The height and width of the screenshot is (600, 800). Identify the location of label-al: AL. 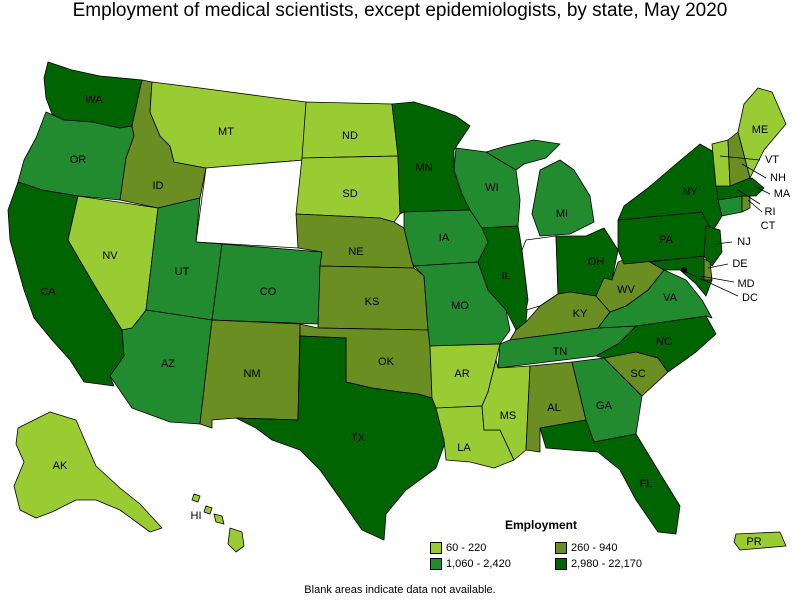
(553, 408).